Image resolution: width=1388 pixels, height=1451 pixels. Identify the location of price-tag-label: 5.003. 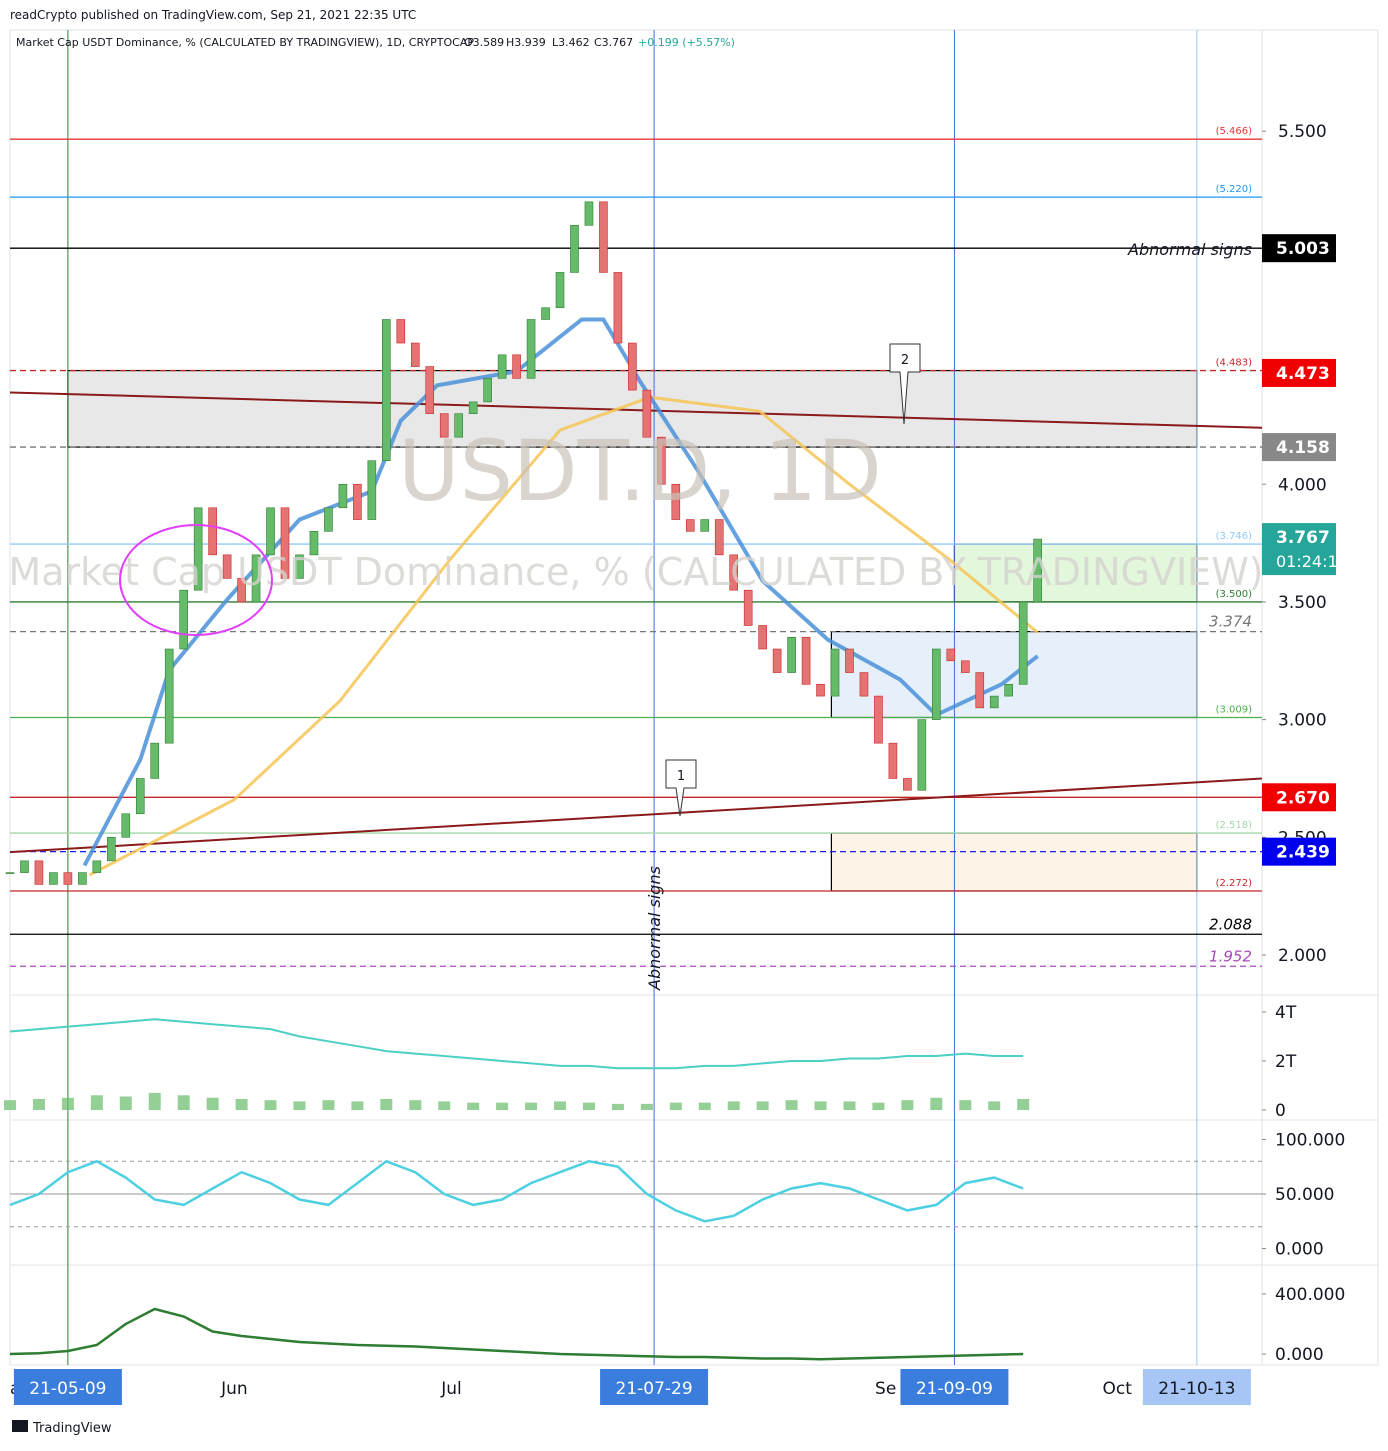
(1303, 249).